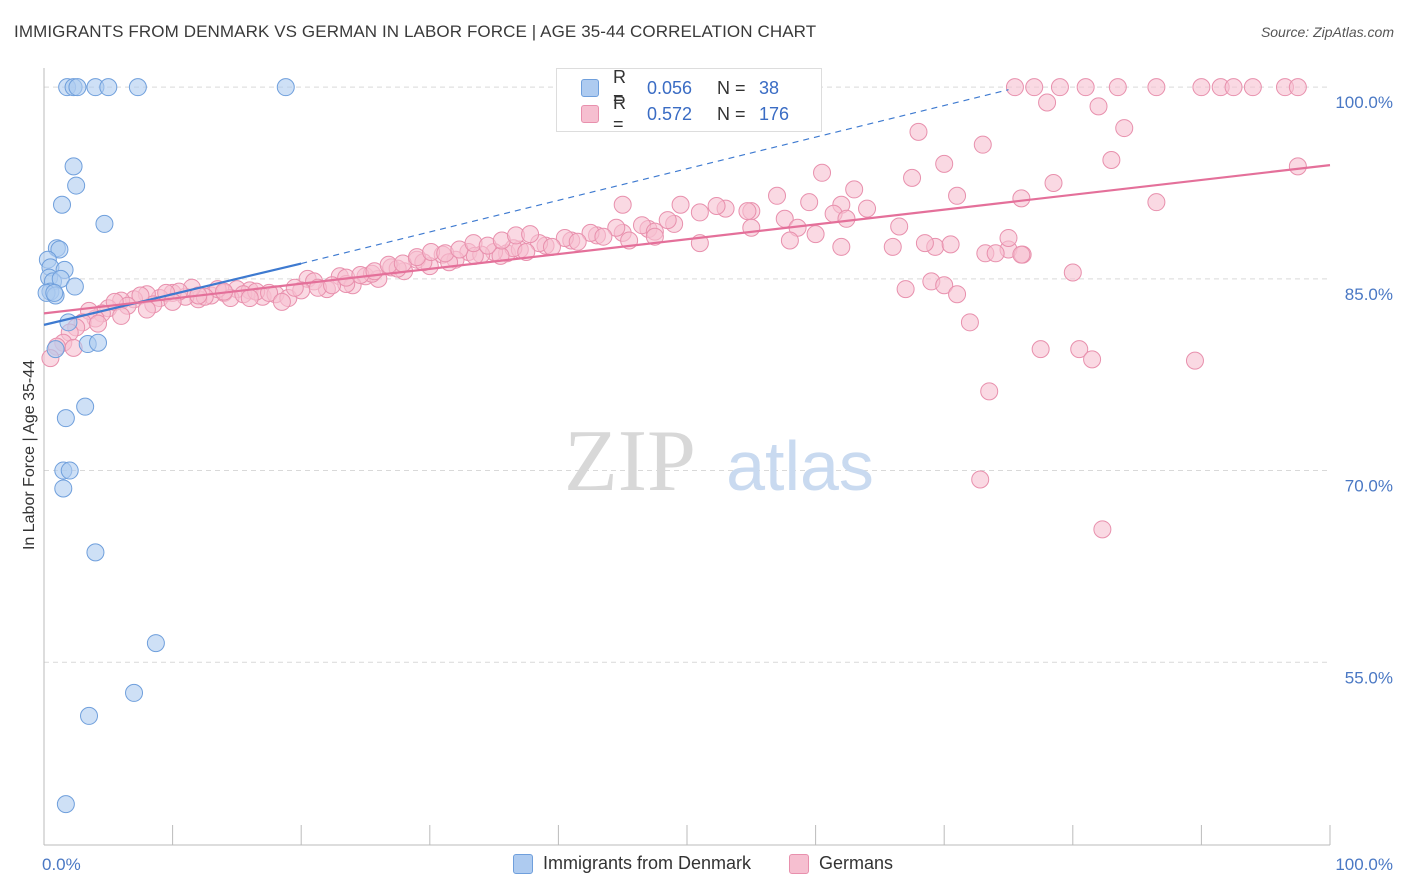  I want to click on legend-label-denmark: Immigrants from Denmark, so click(646, 863).